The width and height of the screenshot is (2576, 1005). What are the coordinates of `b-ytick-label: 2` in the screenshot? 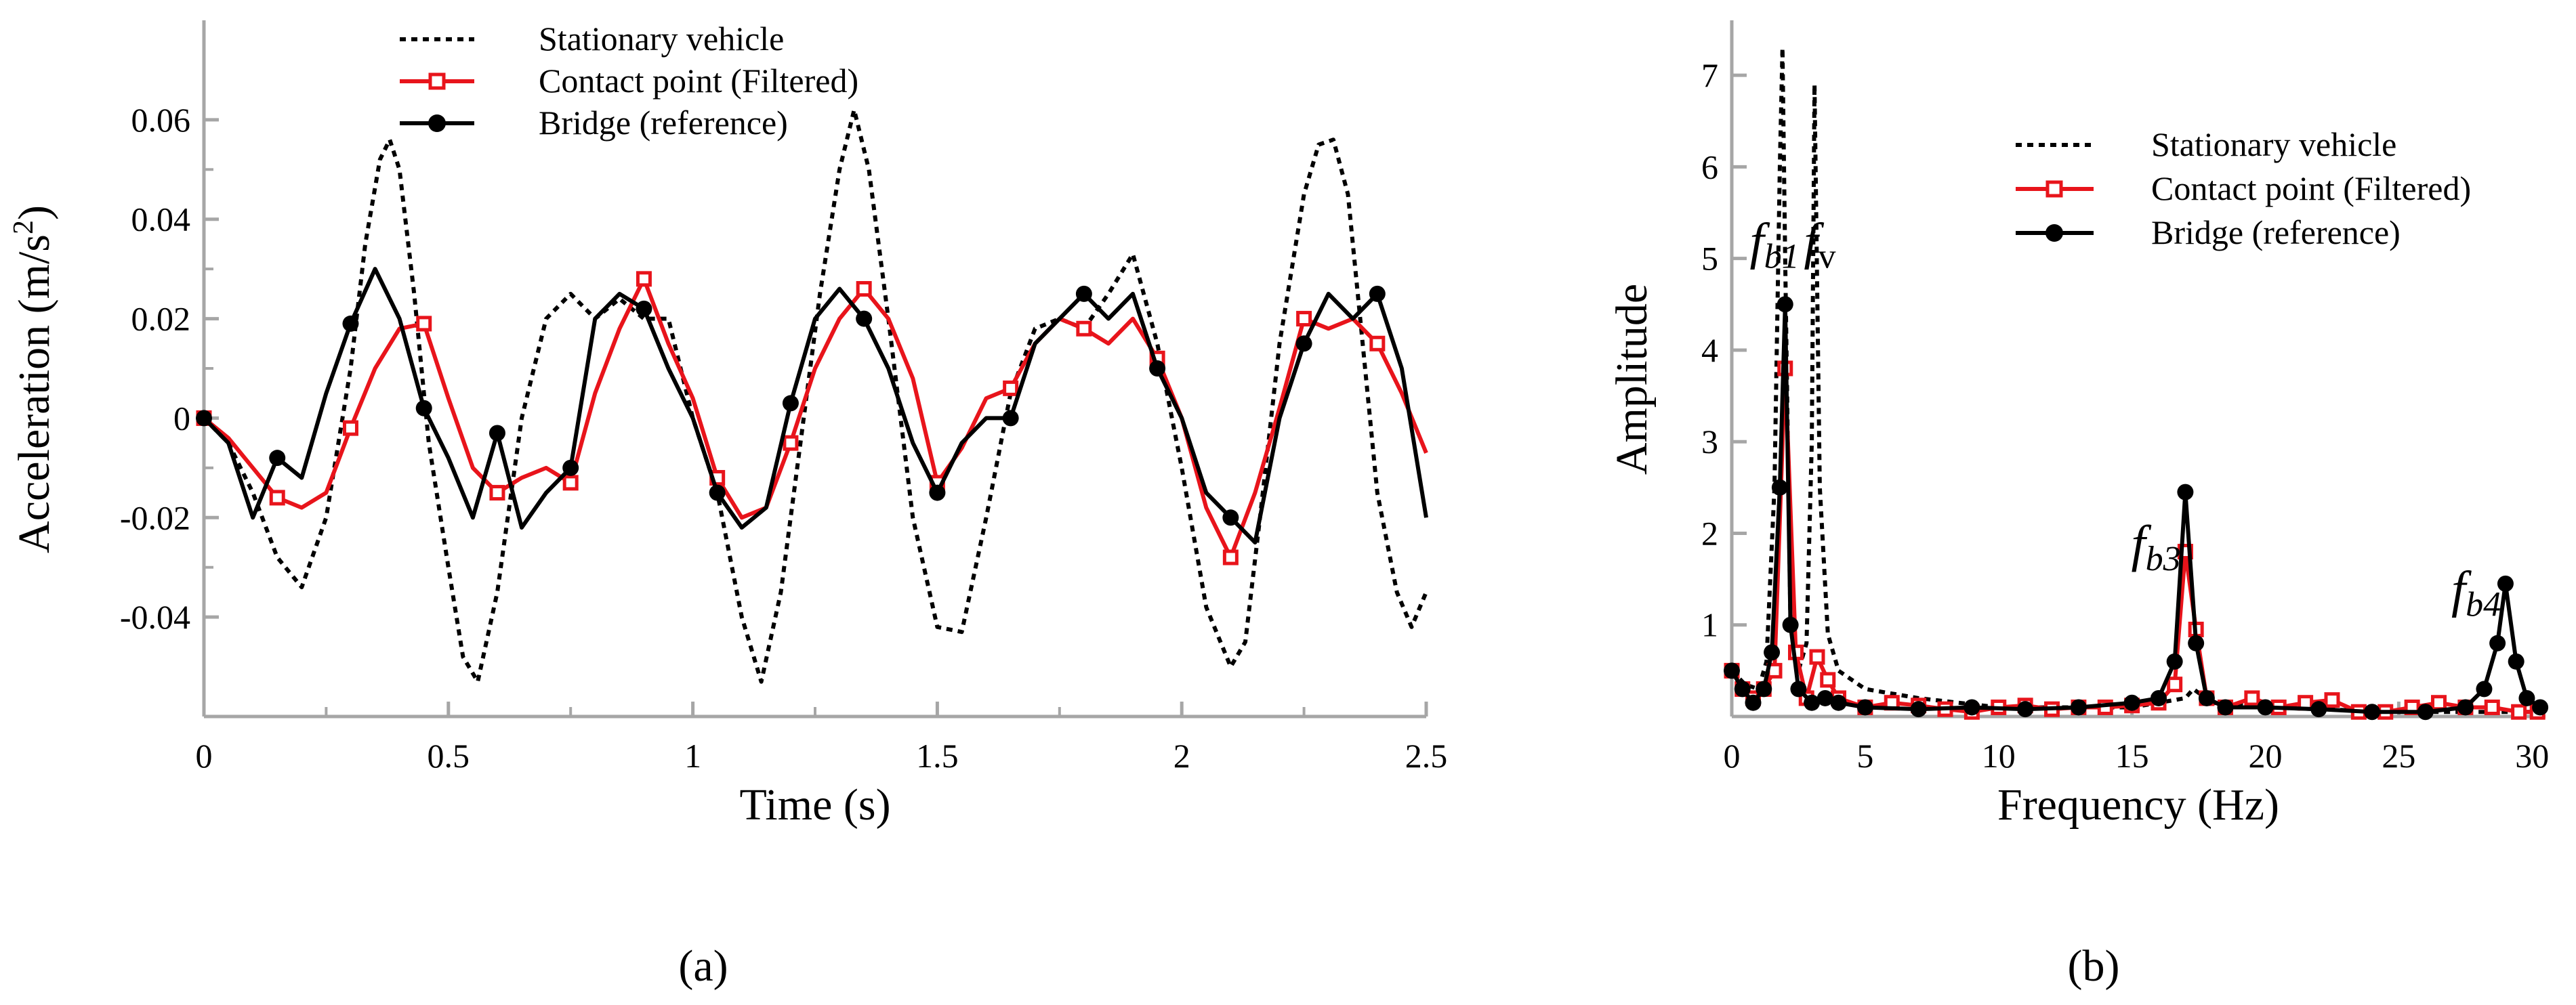 It's located at (1709, 533).